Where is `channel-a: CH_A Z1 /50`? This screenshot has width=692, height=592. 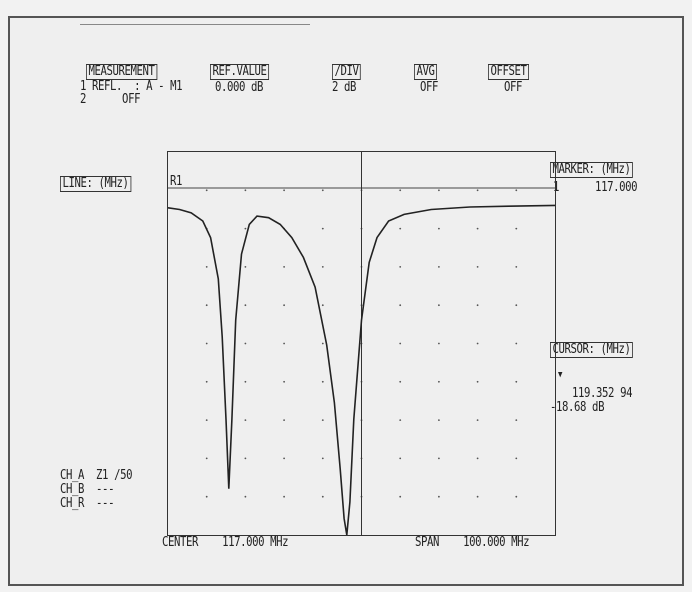
channel-a: CH_A Z1 /50 is located at coordinates (96, 475).